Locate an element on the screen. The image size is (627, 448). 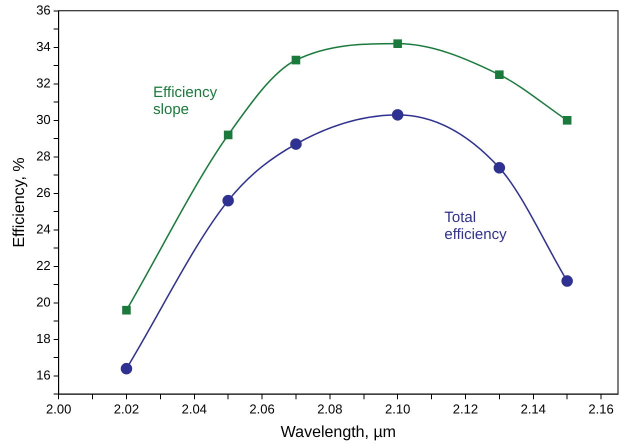
x-tick-label: 2.14 is located at coordinates (533, 409).